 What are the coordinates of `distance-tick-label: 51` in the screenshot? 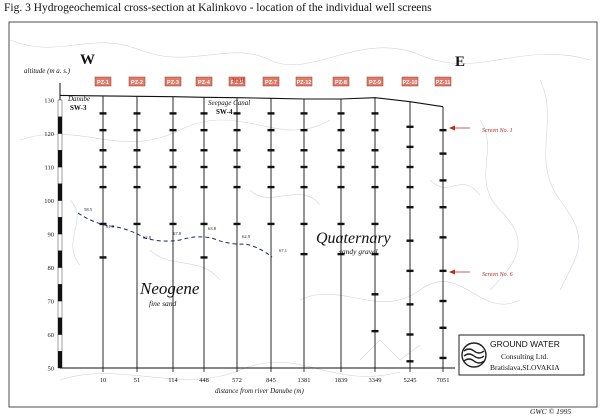 It's located at (137, 380).